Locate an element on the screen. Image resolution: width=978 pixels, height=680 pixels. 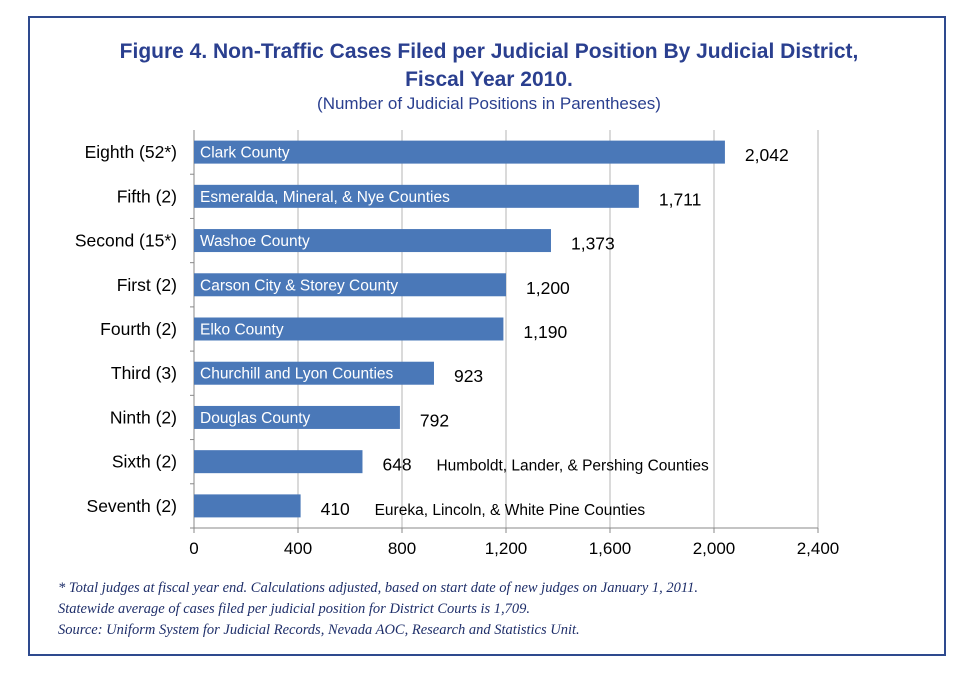
x-tick-label: 400 is located at coordinates (298, 548).